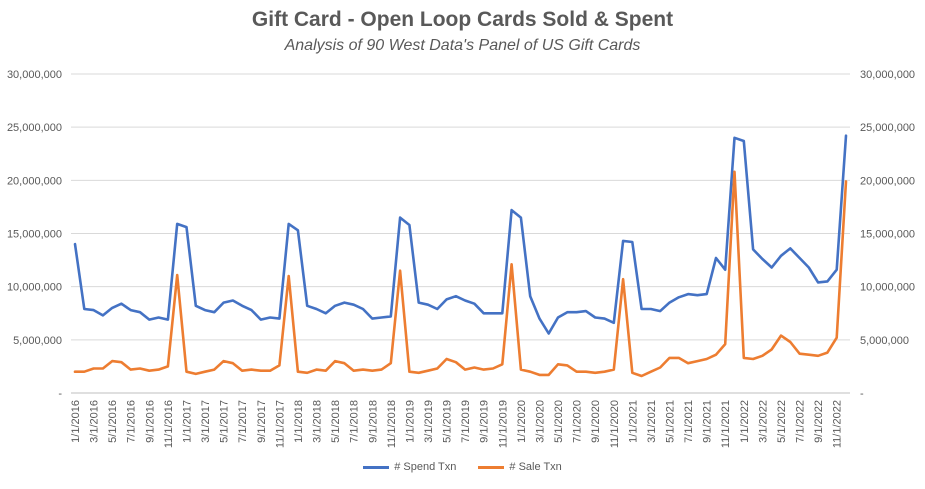 The image size is (925, 489). Describe the element at coordinates (34, 288) in the screenshot. I see `y-tick-label-left: 10,000,000` at that location.